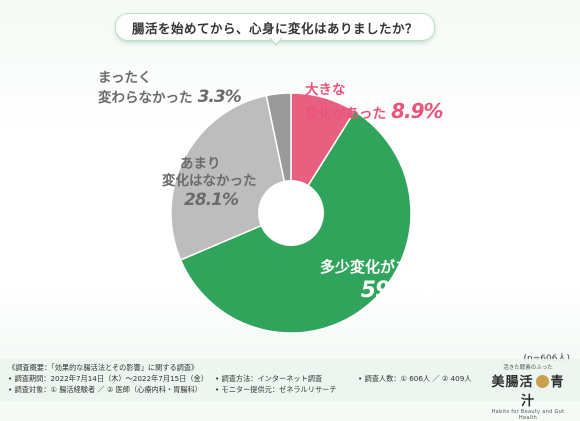 This screenshot has height=421, width=580. Describe the element at coordinates (542, 381) in the screenshot. I see `brand-seal-icon` at that location.